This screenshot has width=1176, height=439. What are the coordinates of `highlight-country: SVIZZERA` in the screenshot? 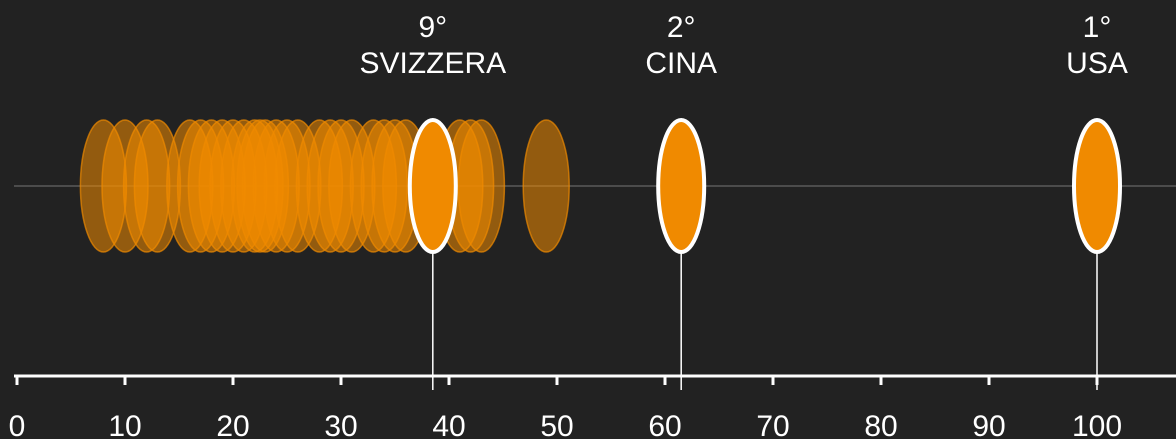 It's located at (432, 63).